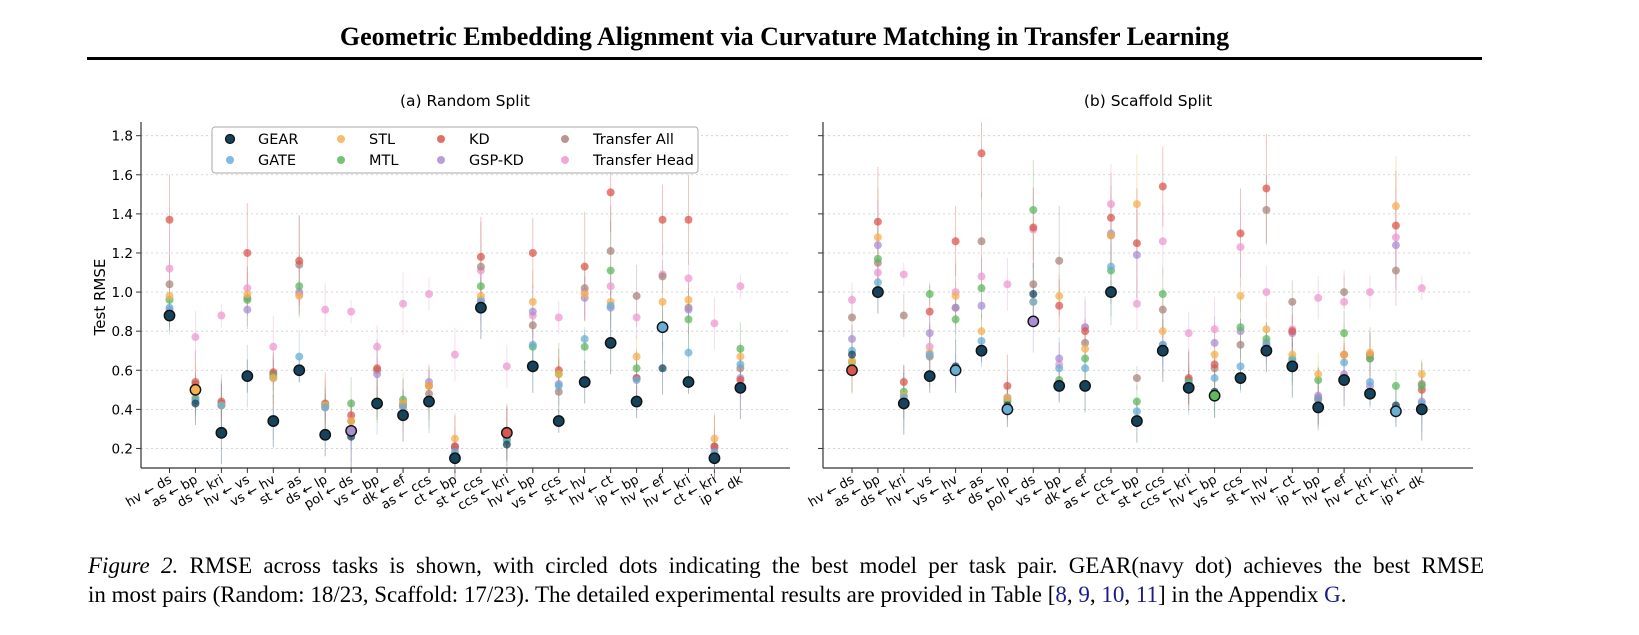  Describe the element at coordinates (1332, 594) in the screenshot. I see `appendix-ref-link: G` at that location.